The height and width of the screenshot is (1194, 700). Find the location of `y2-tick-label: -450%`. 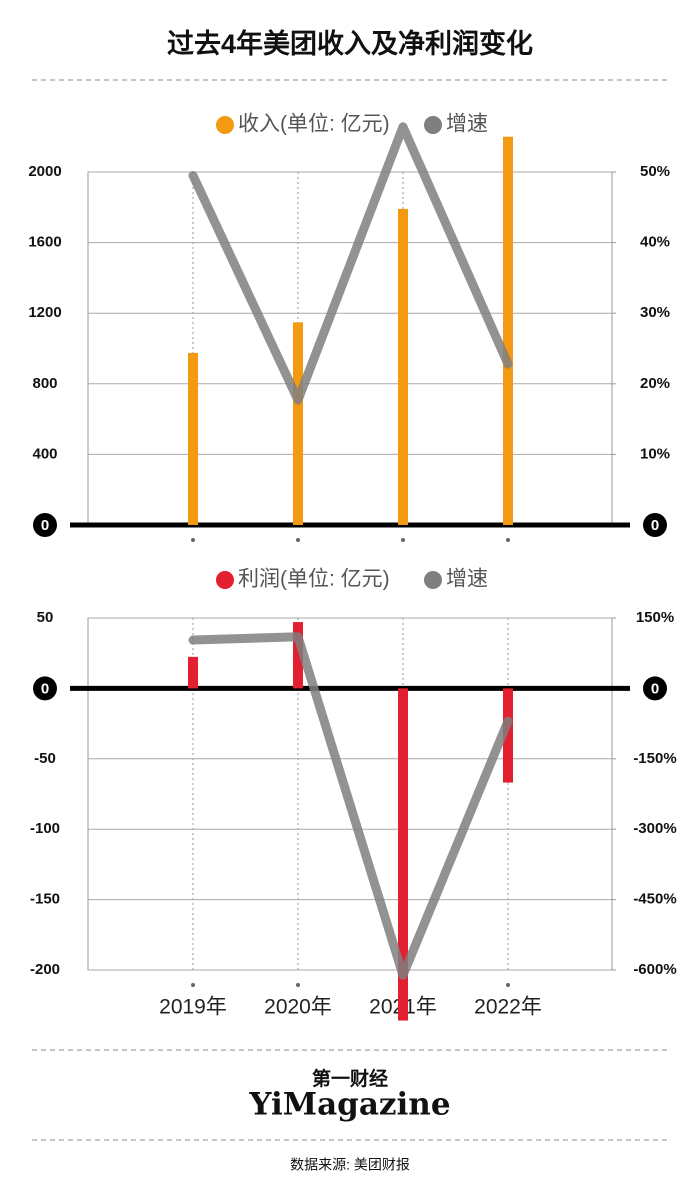

y2-tick-label: -450% is located at coordinates (654, 899).